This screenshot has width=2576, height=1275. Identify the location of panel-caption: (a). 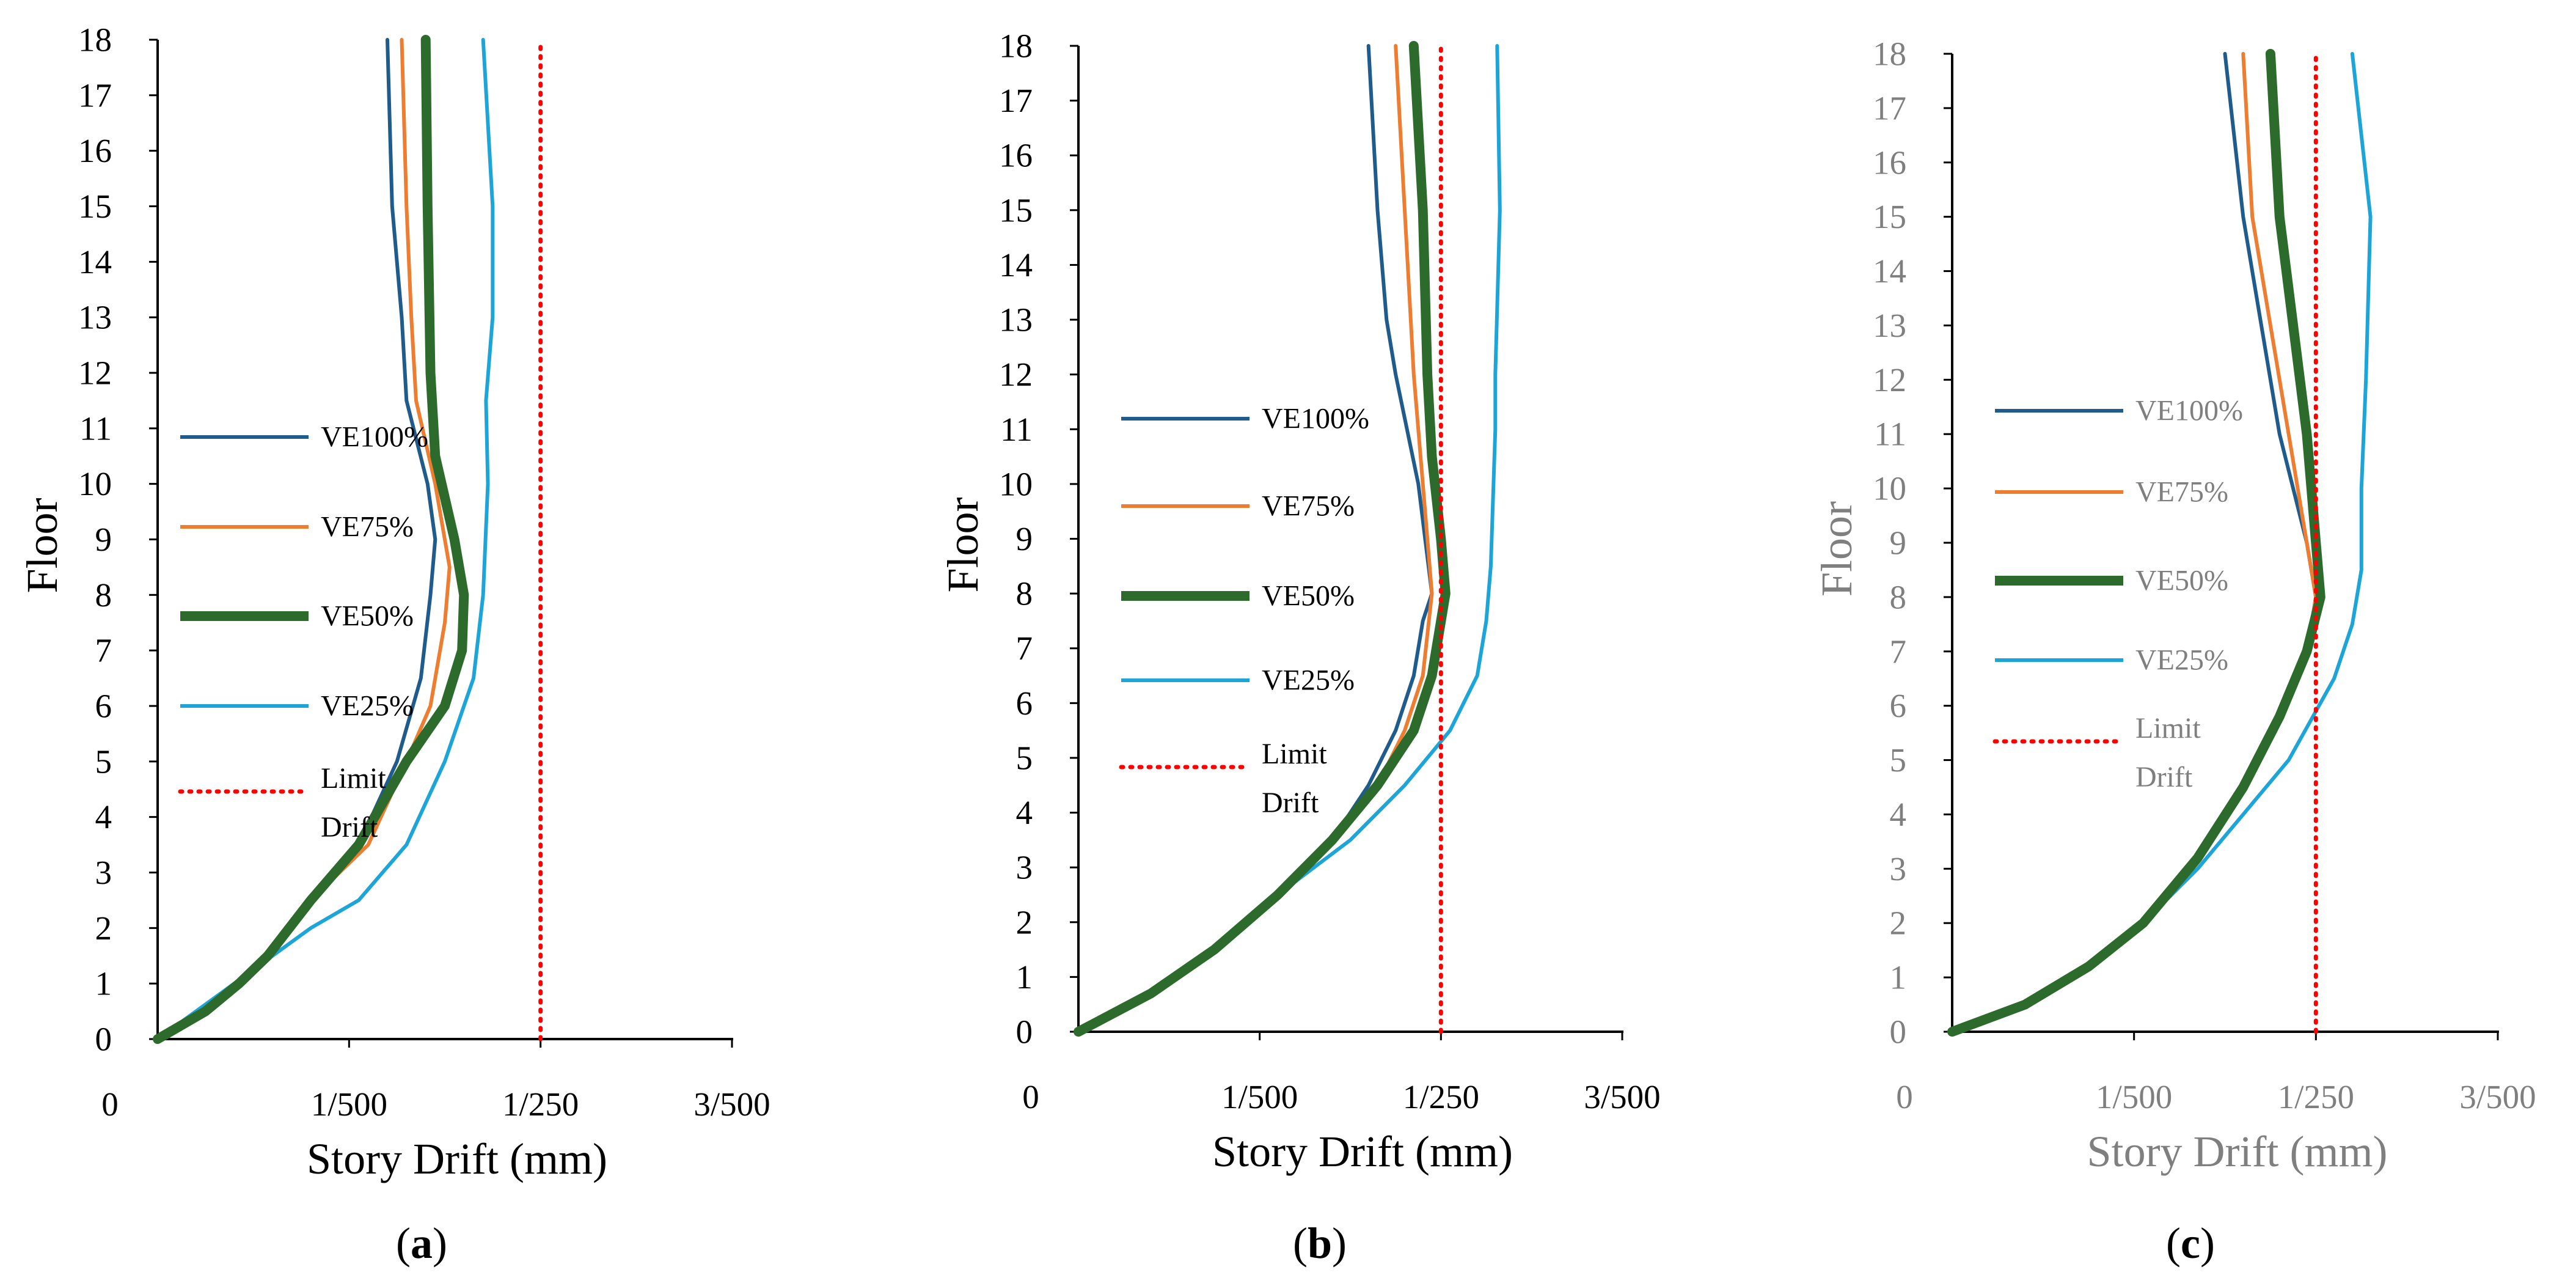
(421, 1243).